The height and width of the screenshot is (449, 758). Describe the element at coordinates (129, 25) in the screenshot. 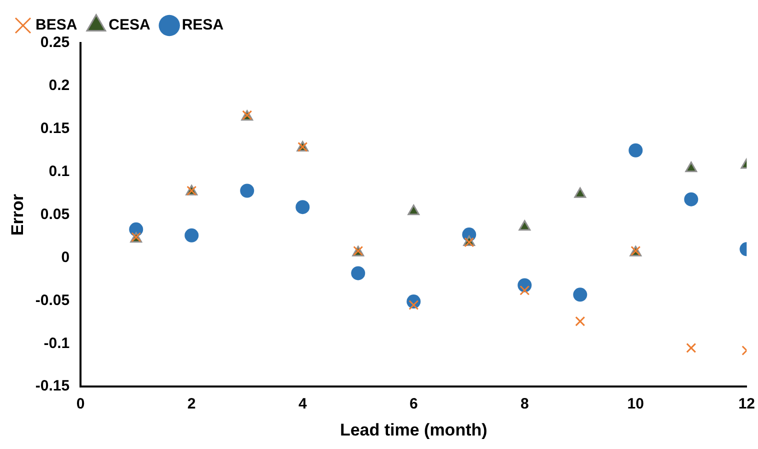

I see `legend-label: CESA` at that location.